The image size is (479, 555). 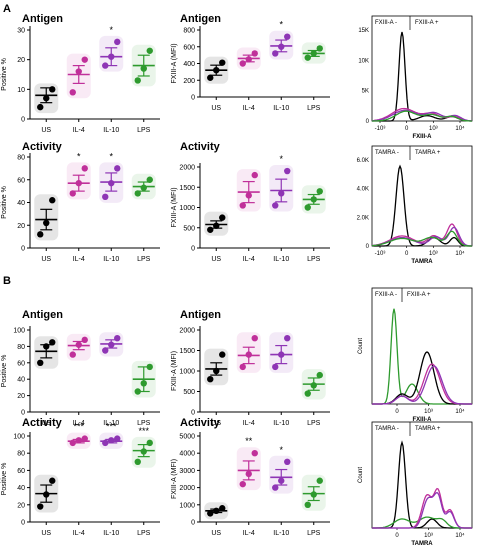 What do you see at coordinates (187, 505) in the screenshot?
I see `y-tick-label: 1000` at bounding box center [187, 505].